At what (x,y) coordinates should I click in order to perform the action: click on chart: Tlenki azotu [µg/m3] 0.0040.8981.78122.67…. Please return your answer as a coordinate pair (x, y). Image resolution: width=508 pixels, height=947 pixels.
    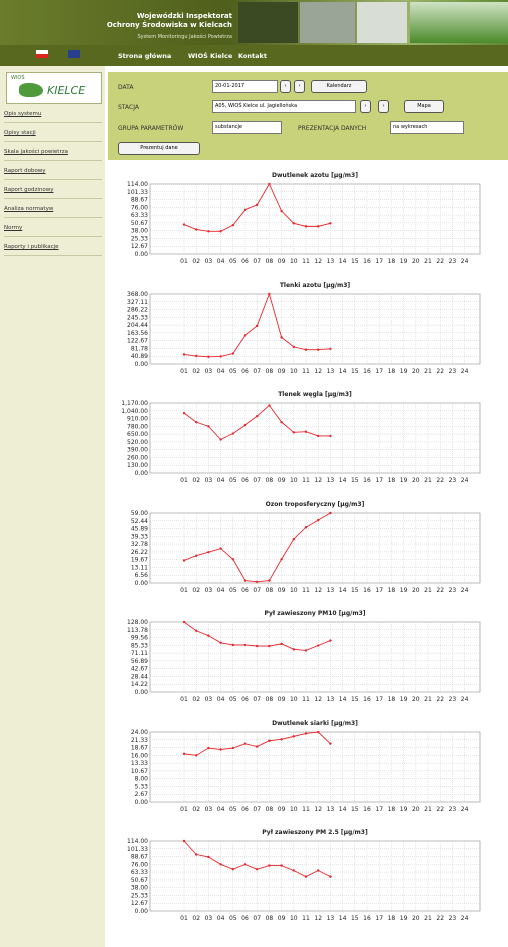
    Looking at the image, I should click on (304, 328).